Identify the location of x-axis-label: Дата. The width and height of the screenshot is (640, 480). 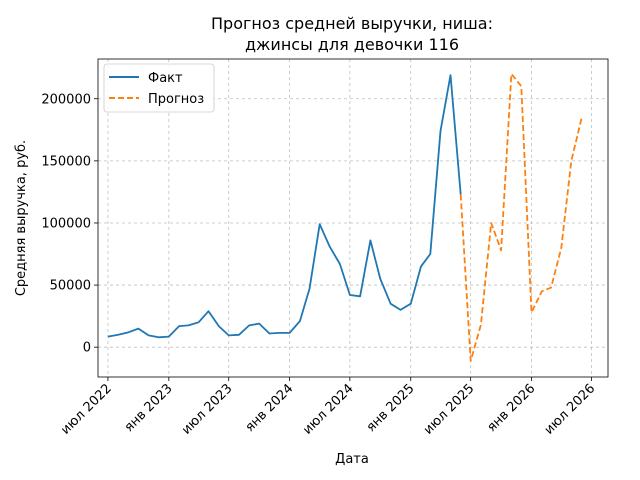
(352, 459).